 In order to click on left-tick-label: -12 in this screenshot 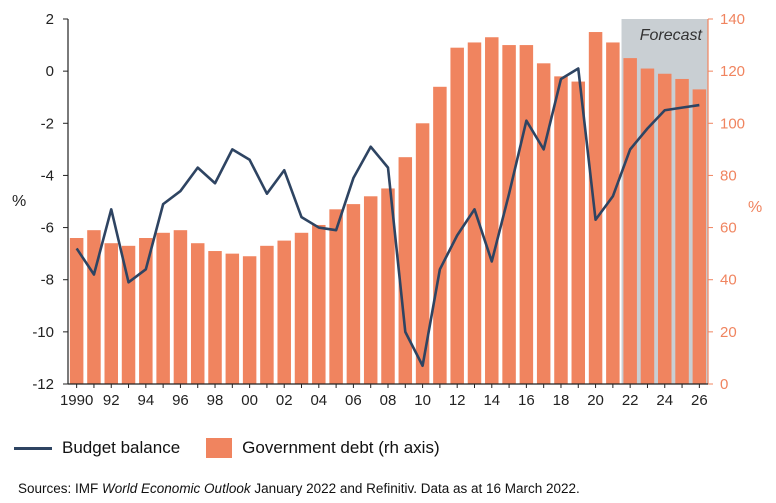, I will do `click(43, 384)`.